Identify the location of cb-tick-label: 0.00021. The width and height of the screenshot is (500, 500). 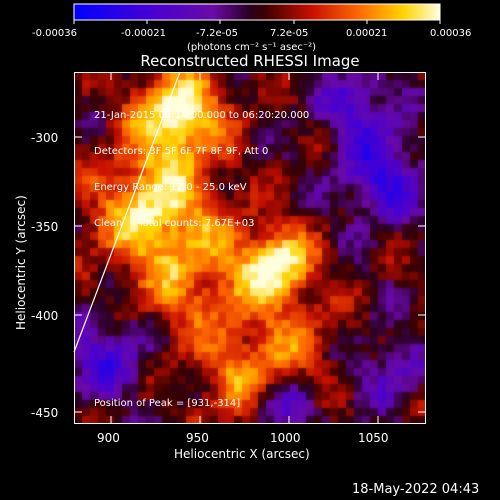
(366, 33).